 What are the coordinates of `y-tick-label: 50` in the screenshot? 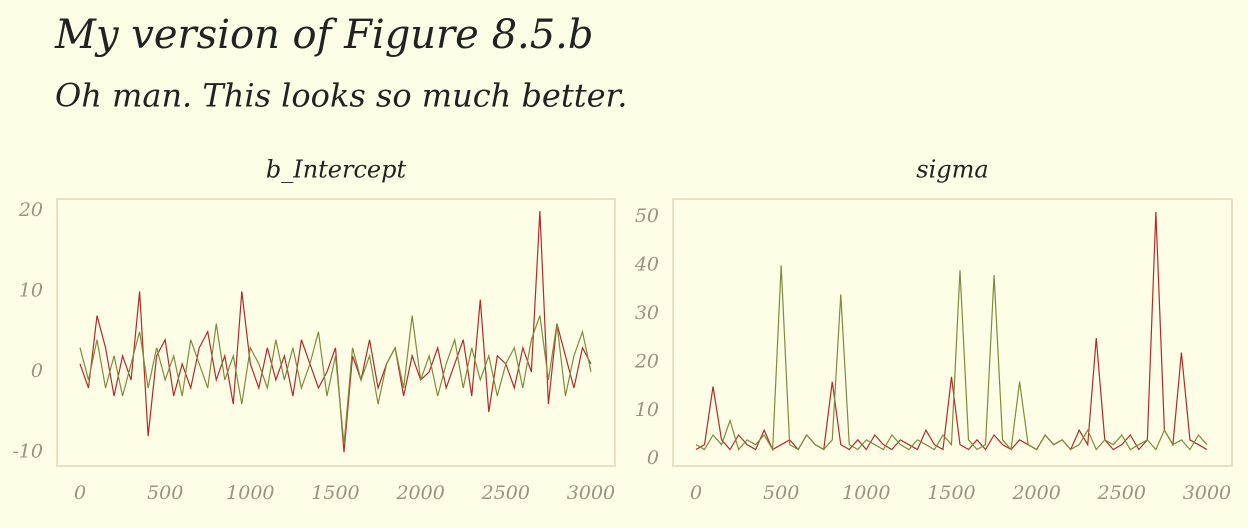 It's located at (647, 216).